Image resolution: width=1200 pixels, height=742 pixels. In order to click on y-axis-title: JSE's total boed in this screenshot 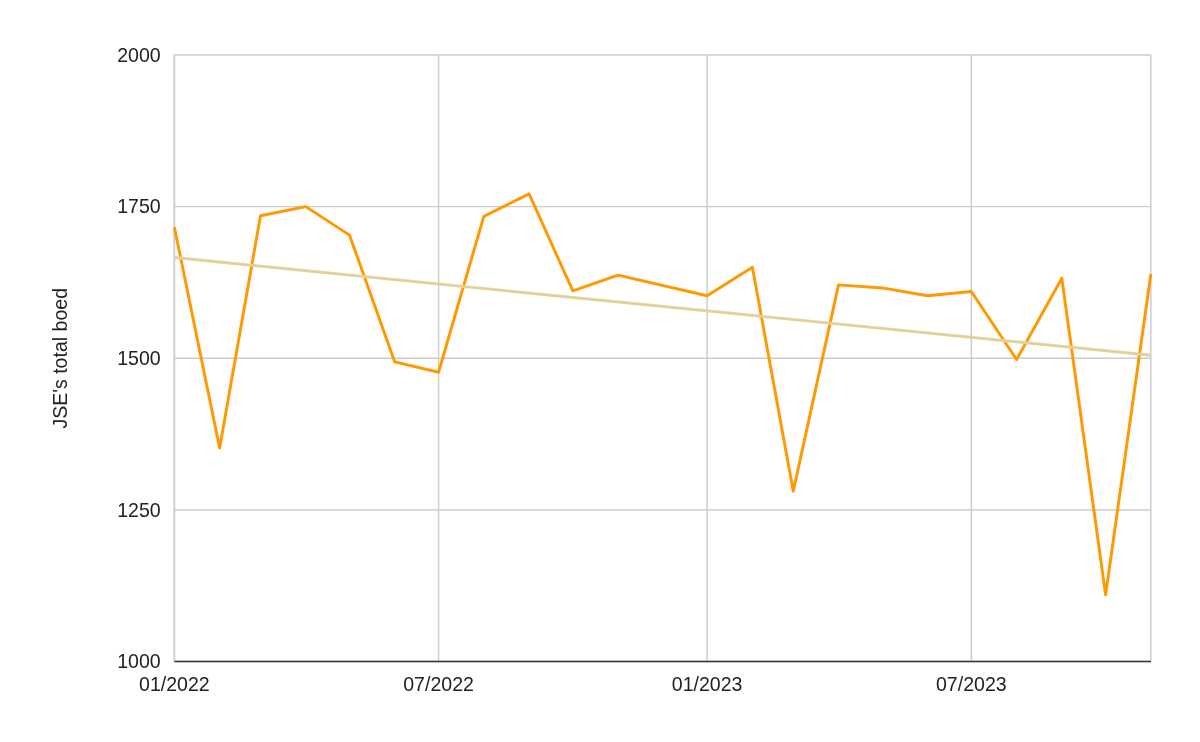, I will do `click(59, 358)`.